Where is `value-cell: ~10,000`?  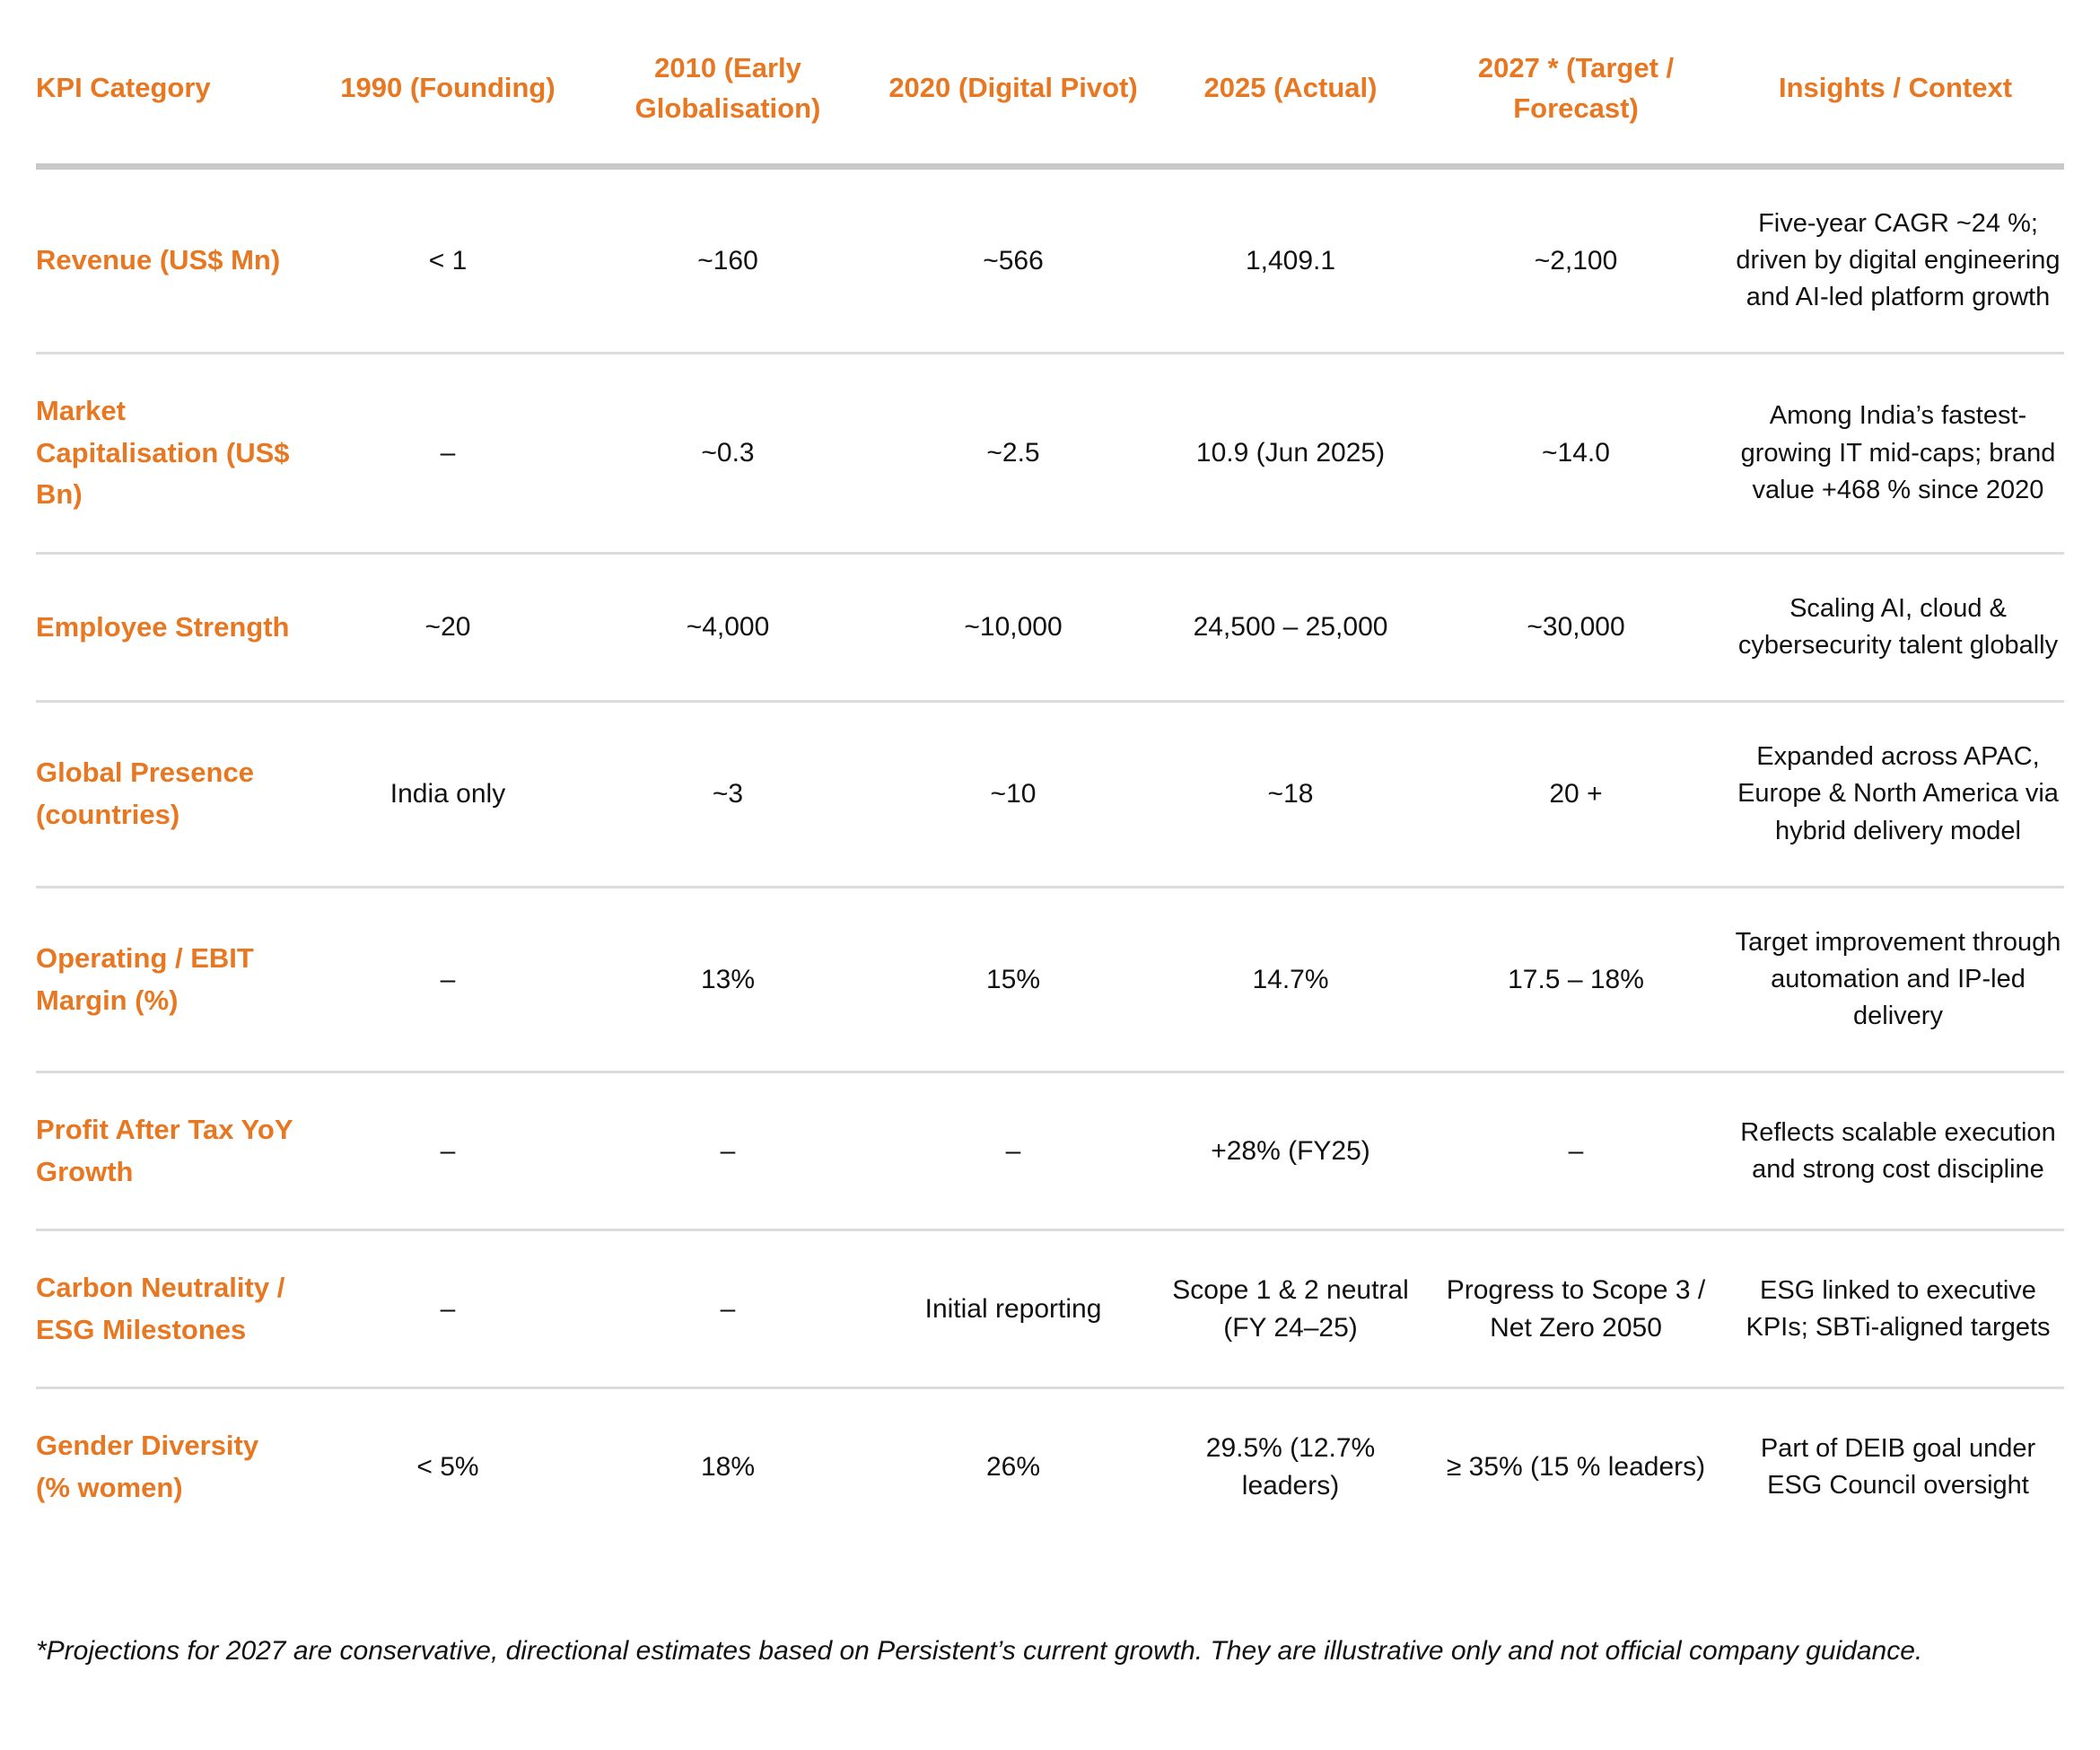
value-cell: ~10,000 is located at coordinates (1013, 626).